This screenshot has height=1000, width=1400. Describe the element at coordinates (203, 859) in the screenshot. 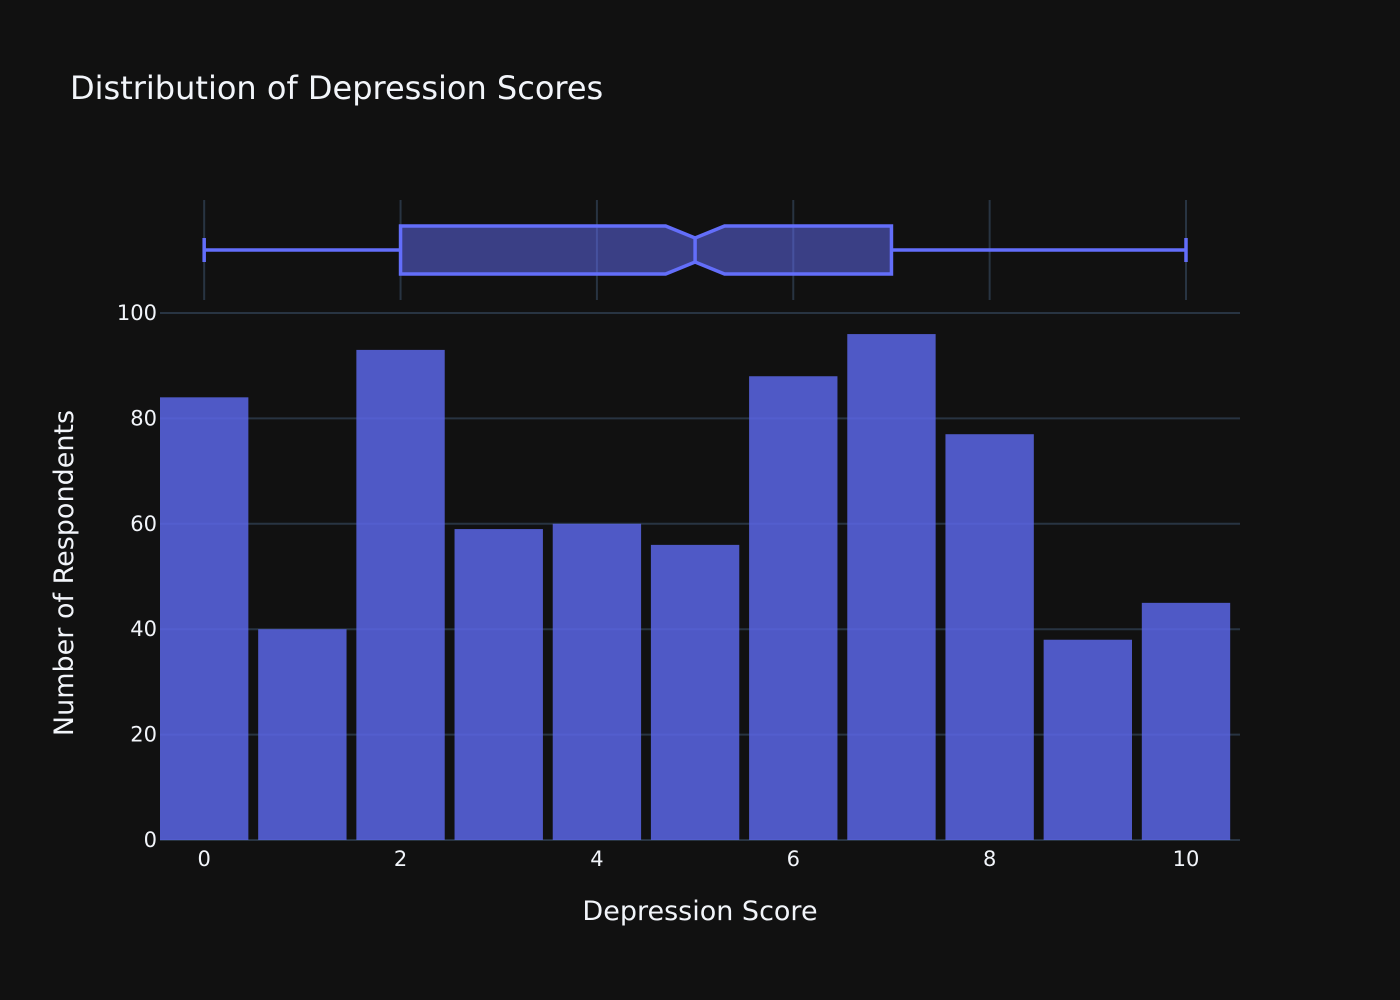

I see `x-tick-label-0: 0` at that location.